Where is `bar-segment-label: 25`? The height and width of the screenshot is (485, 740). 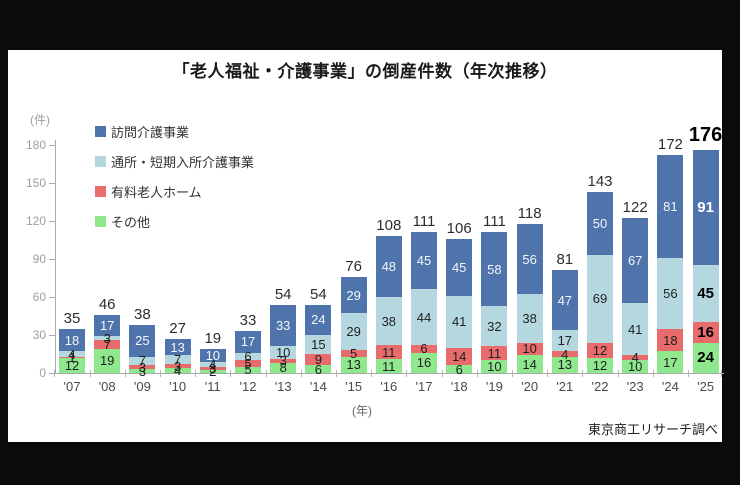
bar-segment-label: 25 is located at coordinates (142, 341).